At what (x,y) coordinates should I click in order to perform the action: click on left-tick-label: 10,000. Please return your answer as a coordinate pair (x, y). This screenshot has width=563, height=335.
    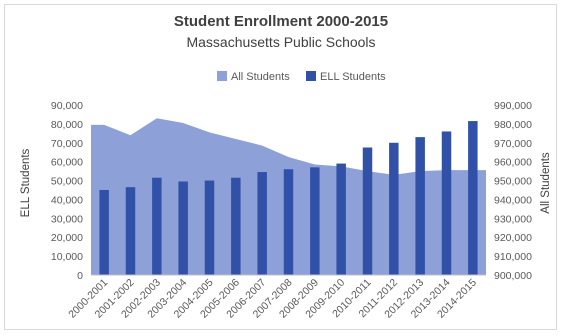
    Looking at the image, I should click on (67, 257).